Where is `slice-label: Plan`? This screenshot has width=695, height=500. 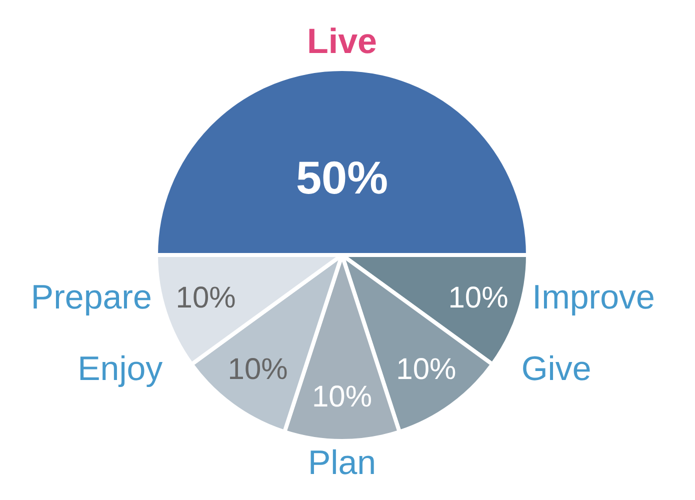
slice-label: Plan is located at coordinates (342, 463).